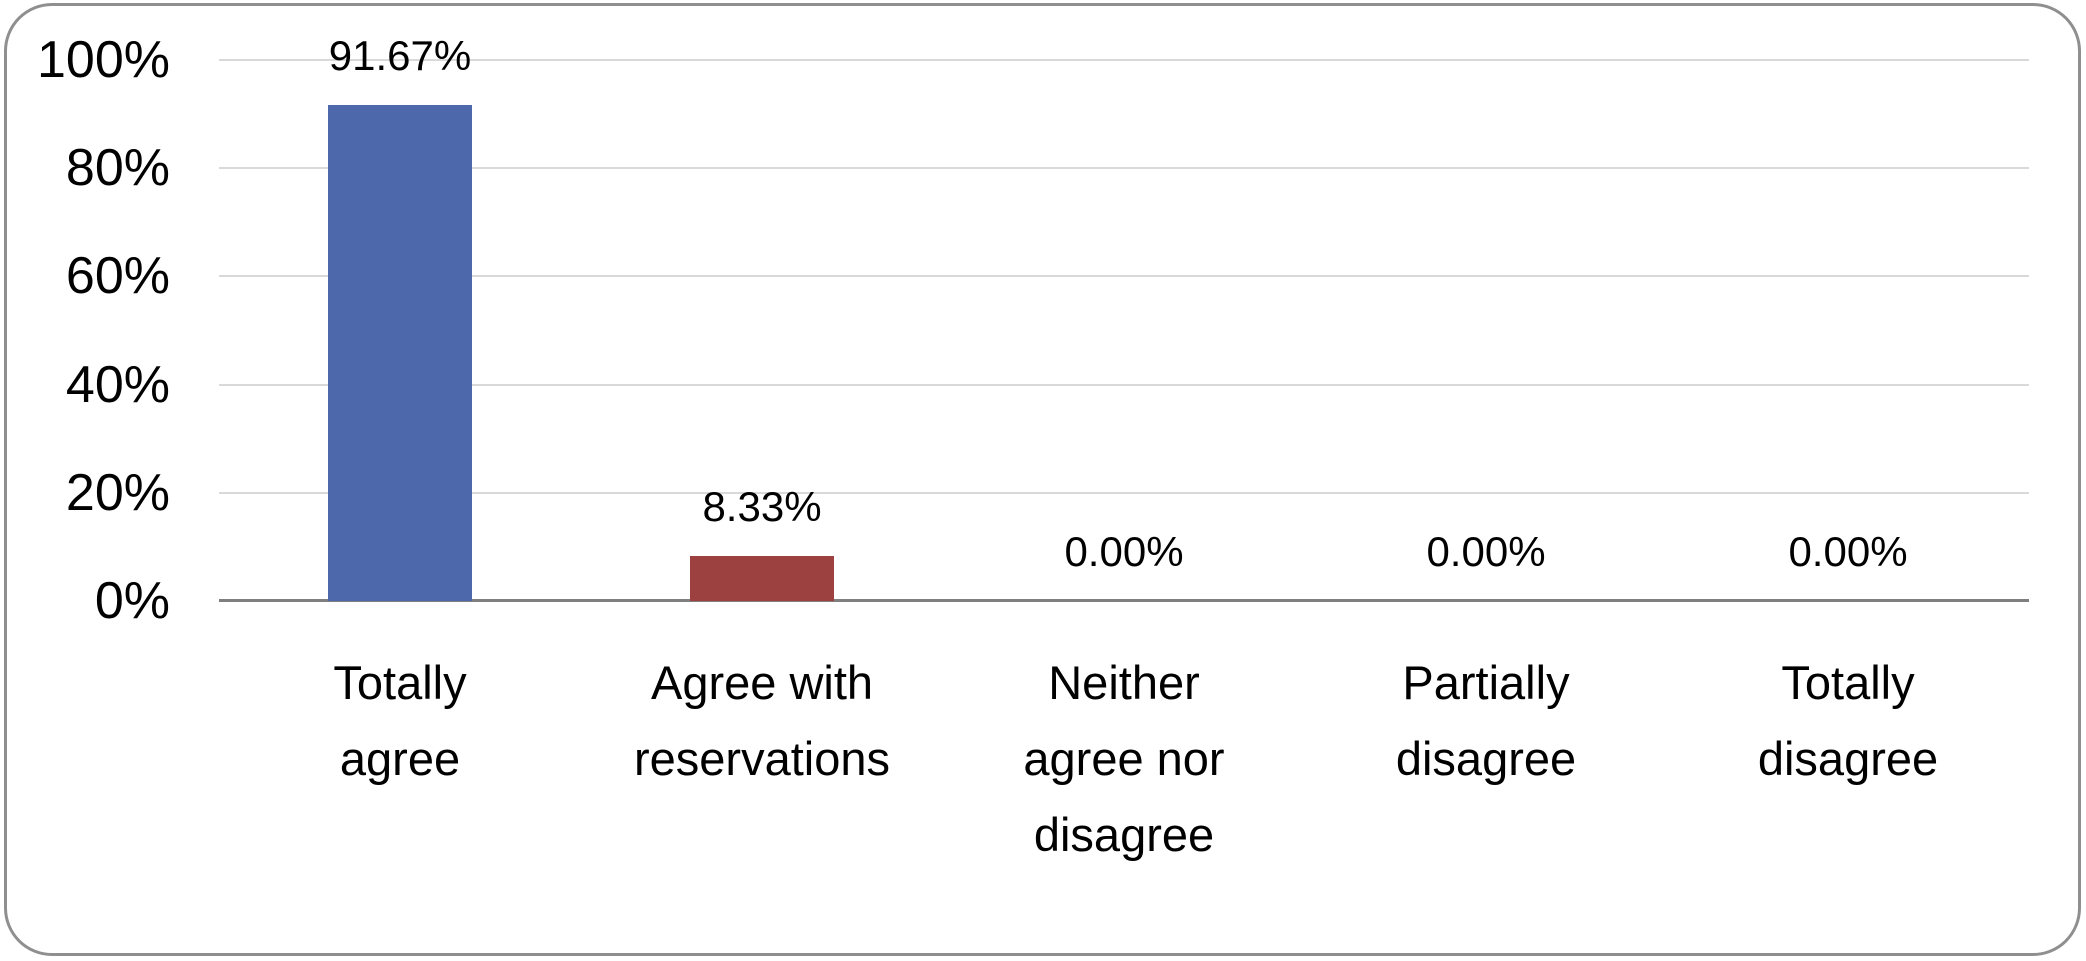 The height and width of the screenshot is (961, 2086). I want to click on gridline-60pct, so click(1124, 276).